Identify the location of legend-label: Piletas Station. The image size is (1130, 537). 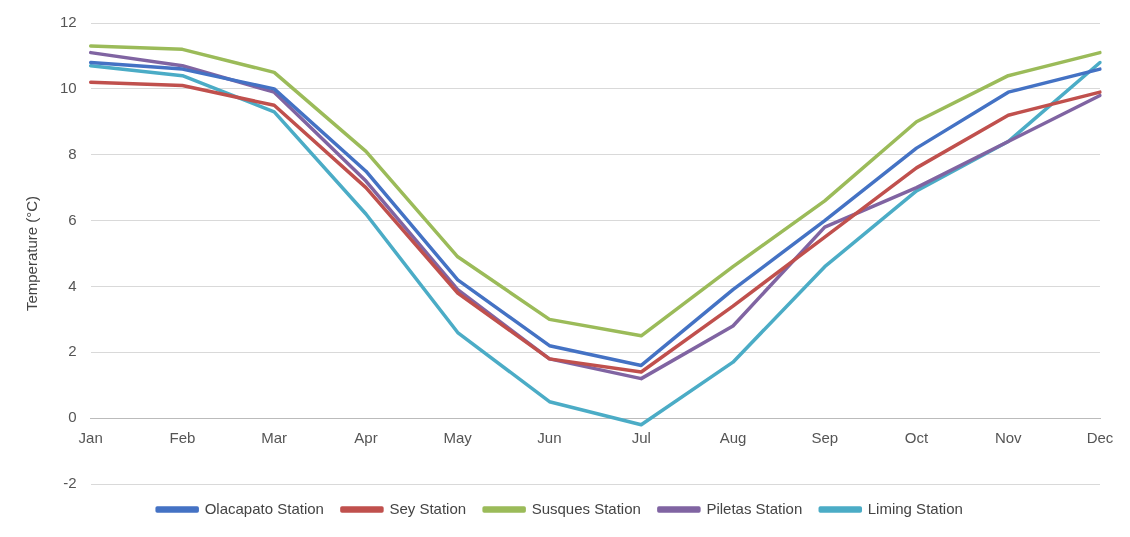
(754, 508).